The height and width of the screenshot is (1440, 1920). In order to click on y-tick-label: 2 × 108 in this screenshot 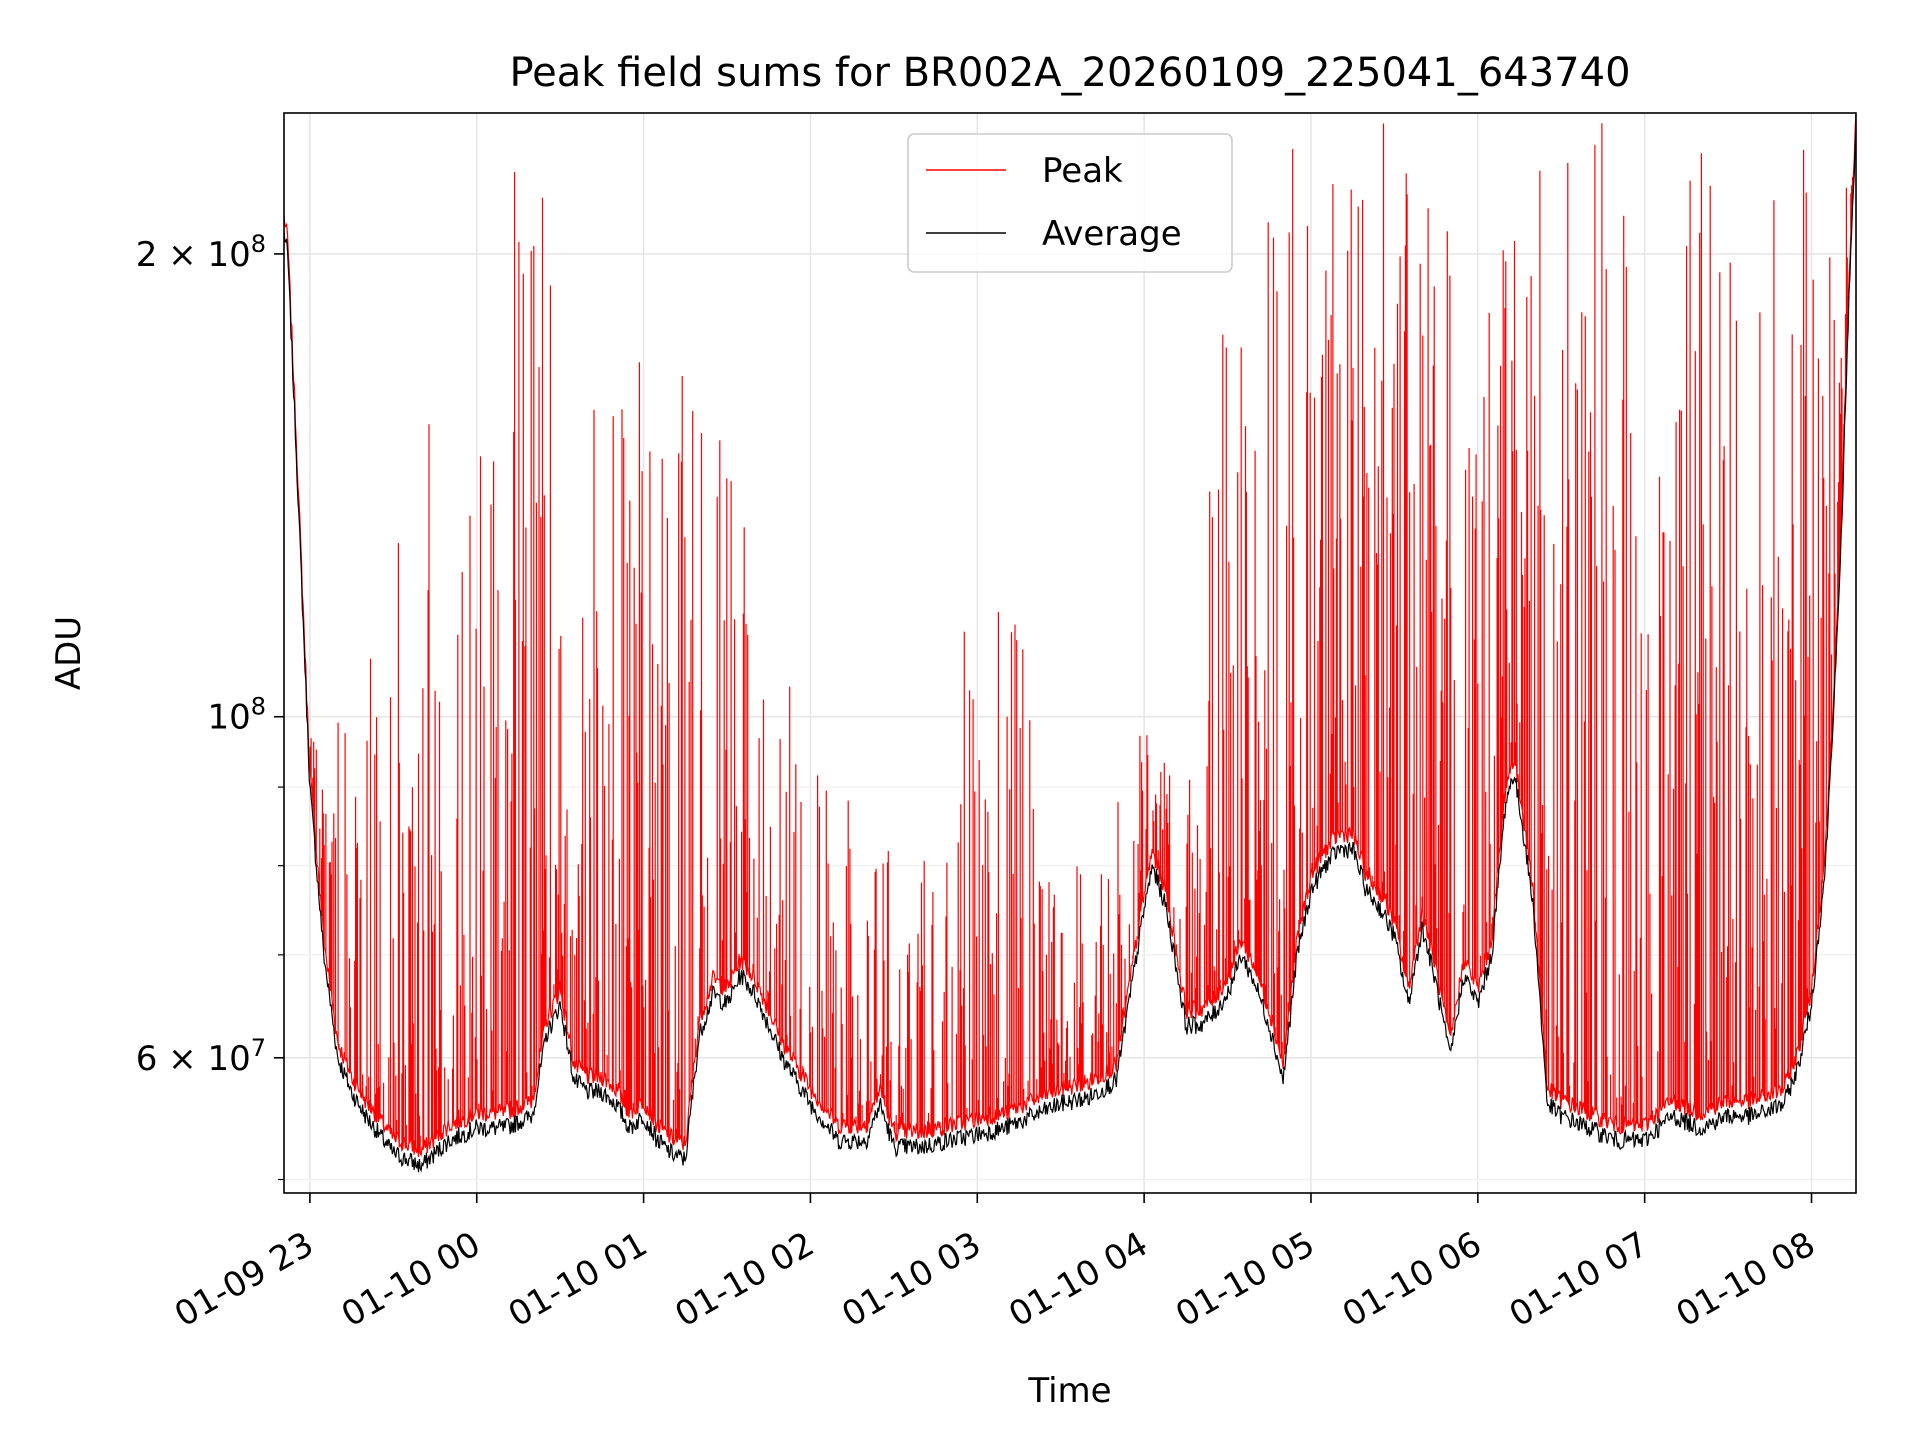, I will do `click(201, 252)`.